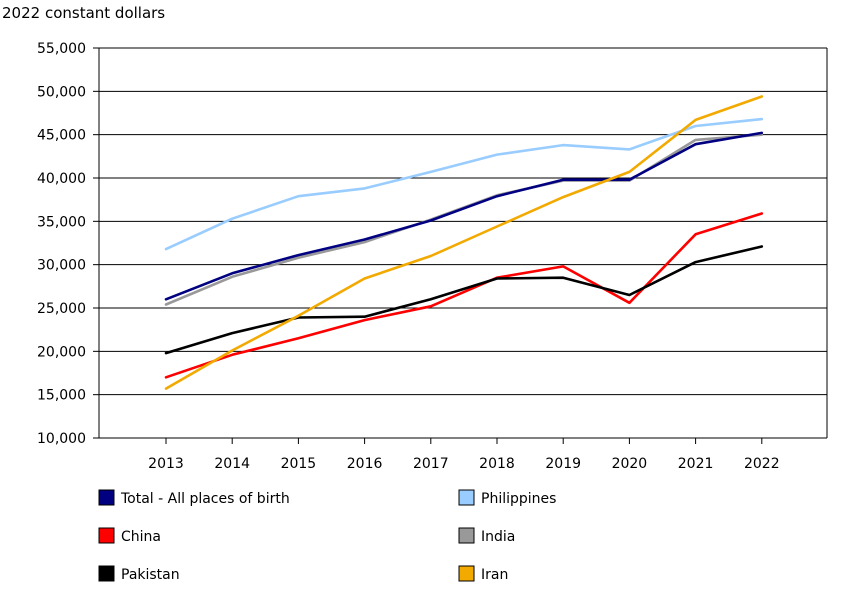 The height and width of the screenshot is (596, 864). I want to click on x-tick-label: 2019, so click(563, 464).